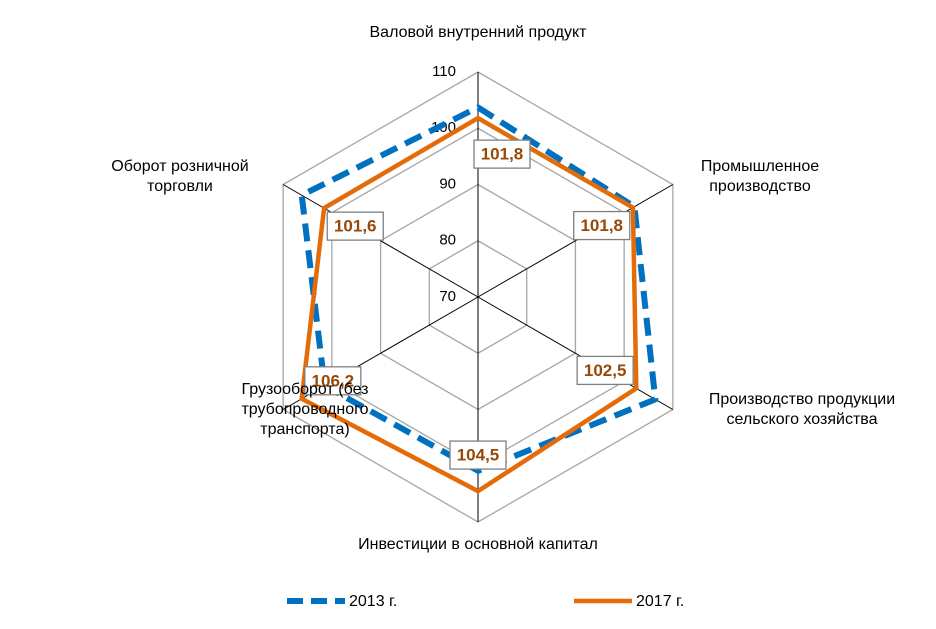 The width and height of the screenshot is (936, 629). What do you see at coordinates (478, 32) in the screenshot?
I see `category-label: Валовой внутренний продукт` at bounding box center [478, 32].